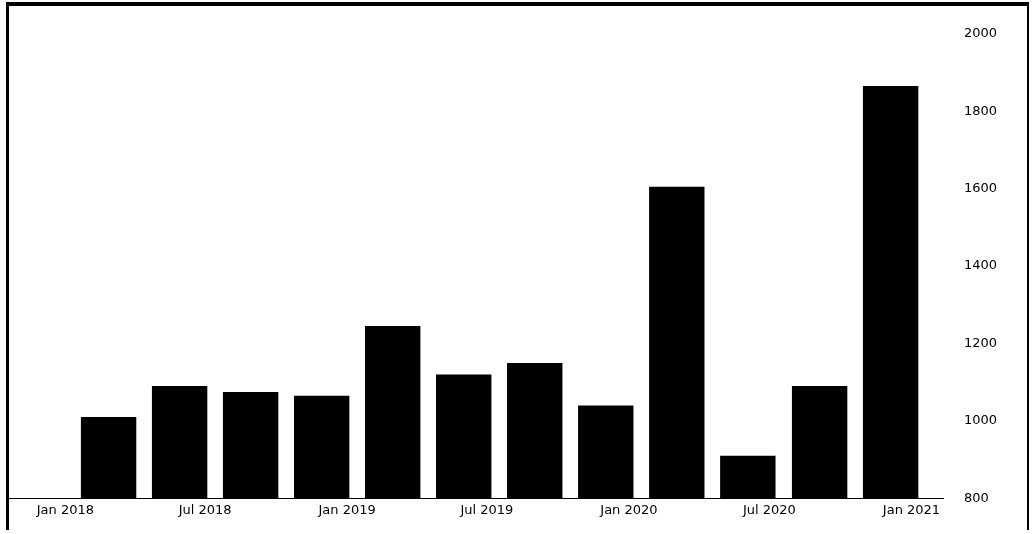 The height and width of the screenshot is (534, 1032). I want to click on y-tick-label: 1600, so click(980, 188).